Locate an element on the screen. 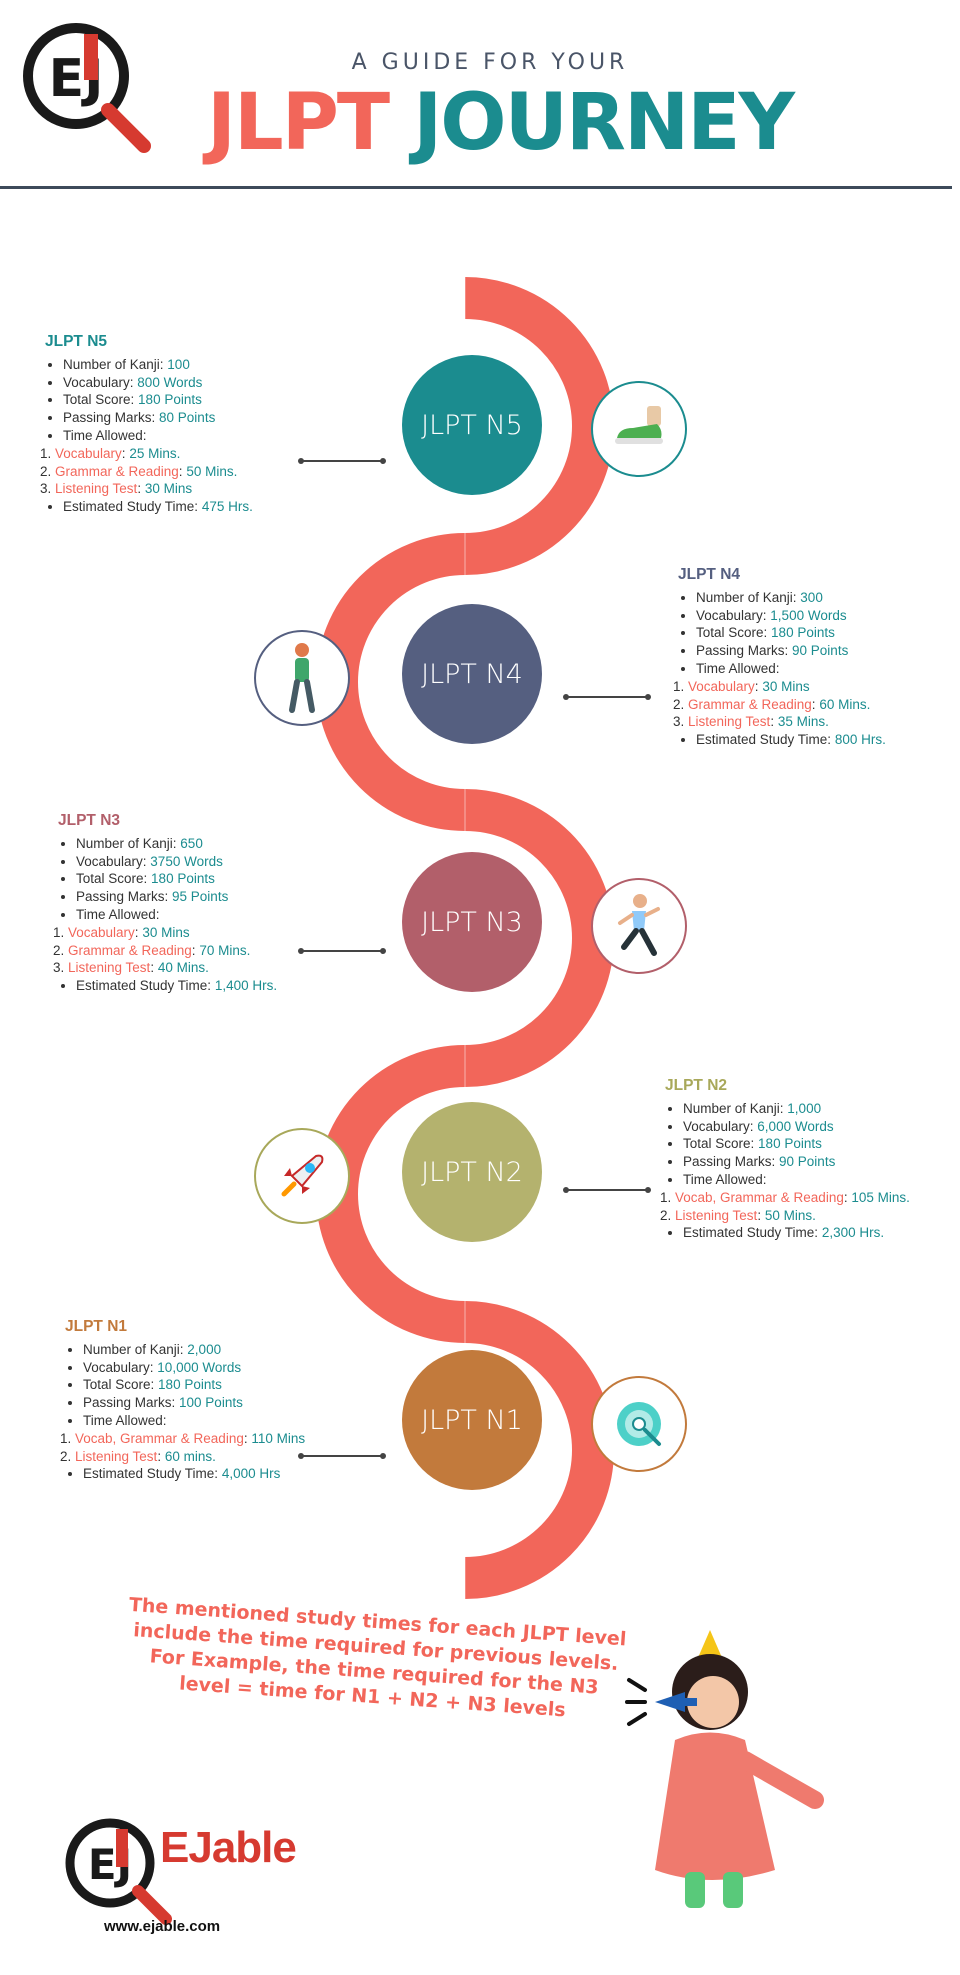 The width and height of the screenshot is (960, 1975). icon-ring-n5 is located at coordinates (639, 429).